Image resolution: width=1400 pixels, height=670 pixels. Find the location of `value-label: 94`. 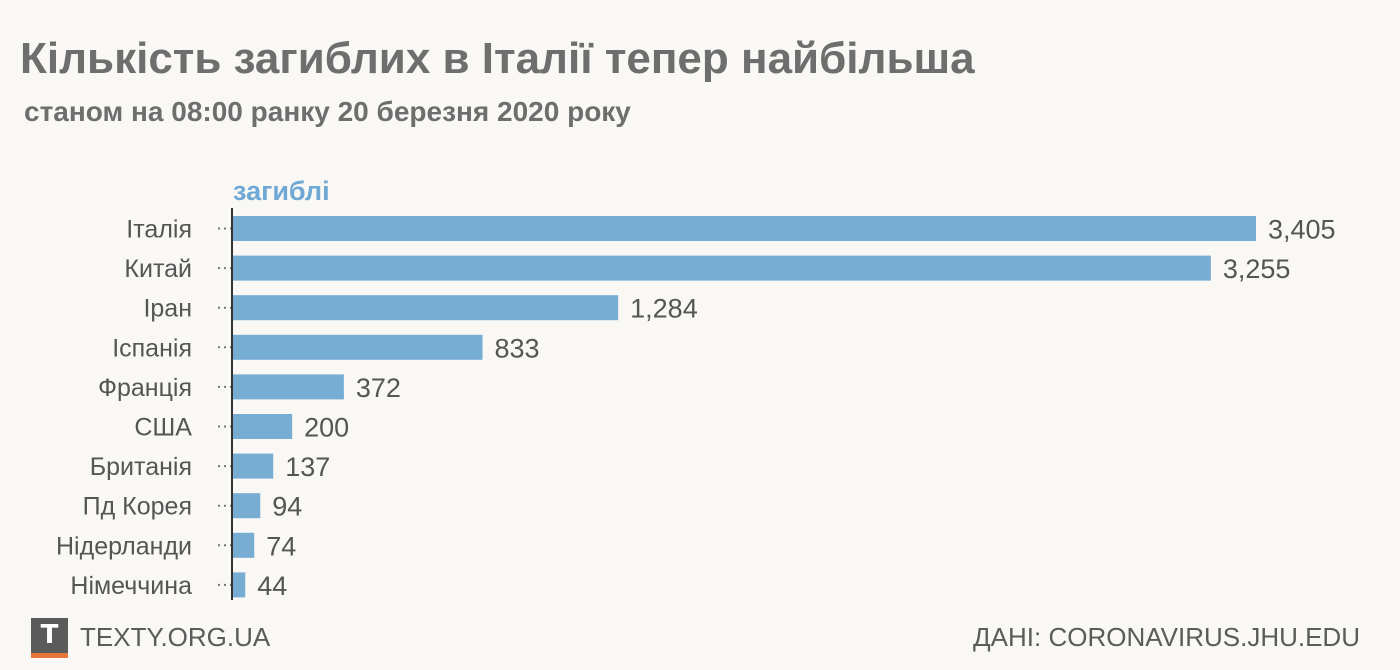

value-label: 94 is located at coordinates (287, 507).